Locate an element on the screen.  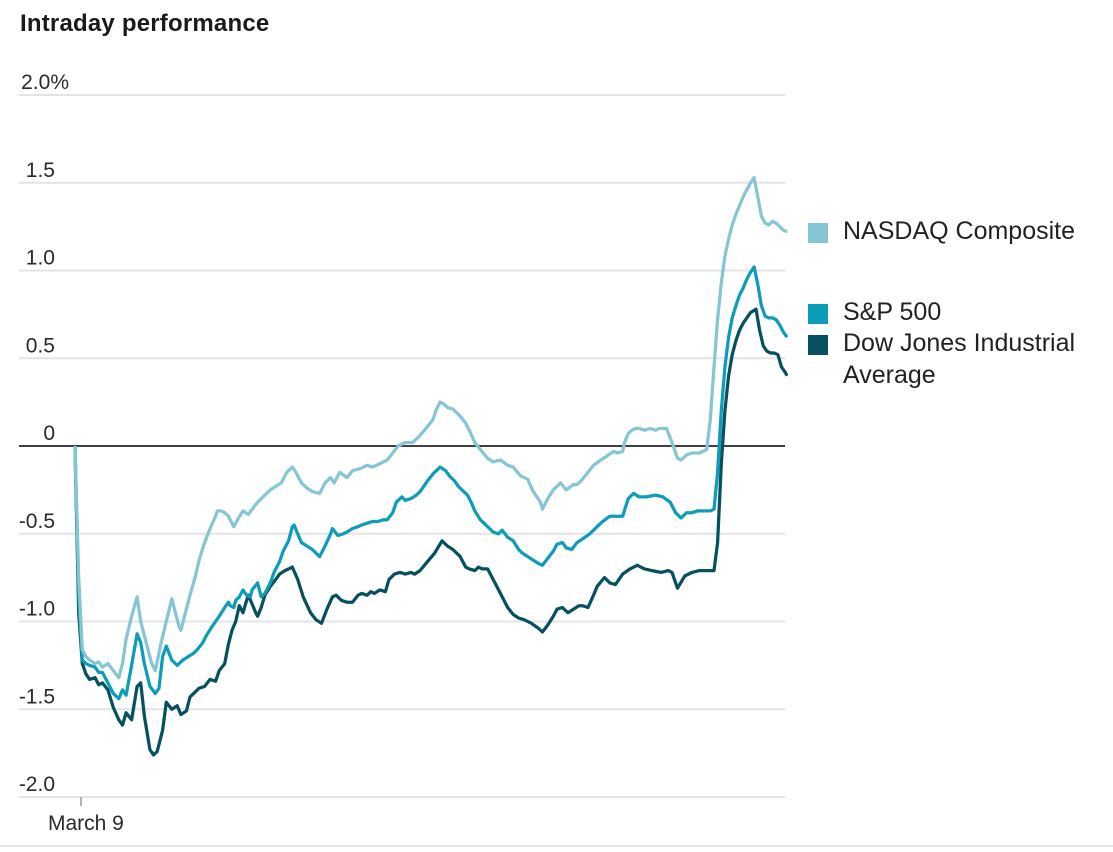
legend-item-sp500: S&P 500 is located at coordinates (874, 312).